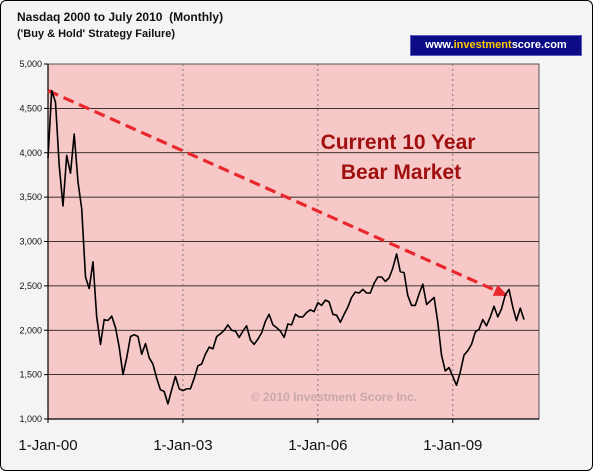 The image size is (593, 471). Describe the element at coordinates (30, 242) in the screenshot. I see `y-tick-label: 3,000` at that location.